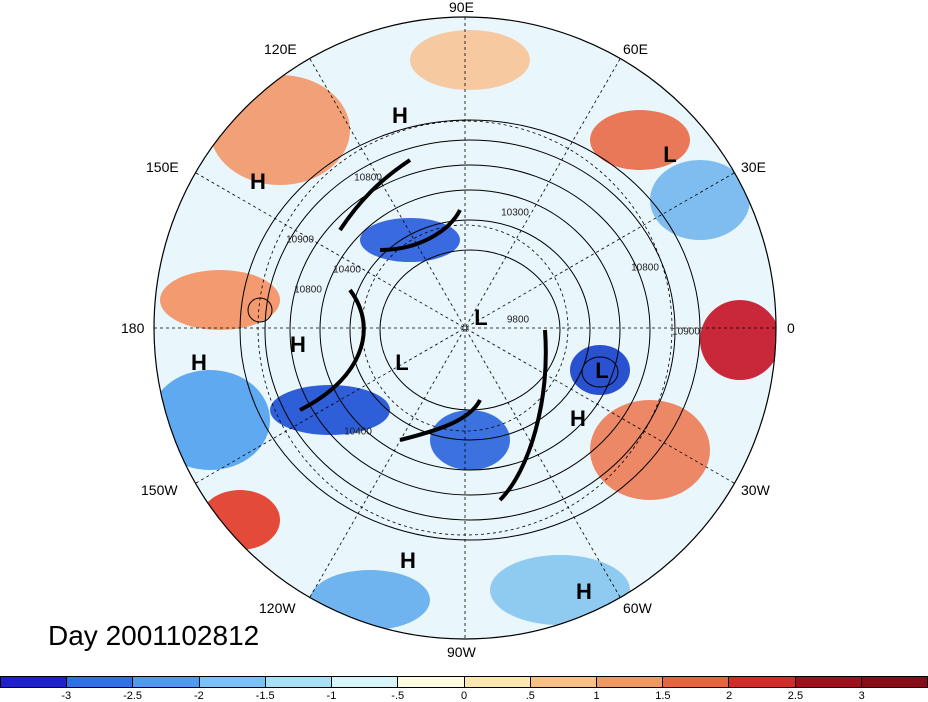  I want to click on lon-label-90w: 90W, so click(461, 652).